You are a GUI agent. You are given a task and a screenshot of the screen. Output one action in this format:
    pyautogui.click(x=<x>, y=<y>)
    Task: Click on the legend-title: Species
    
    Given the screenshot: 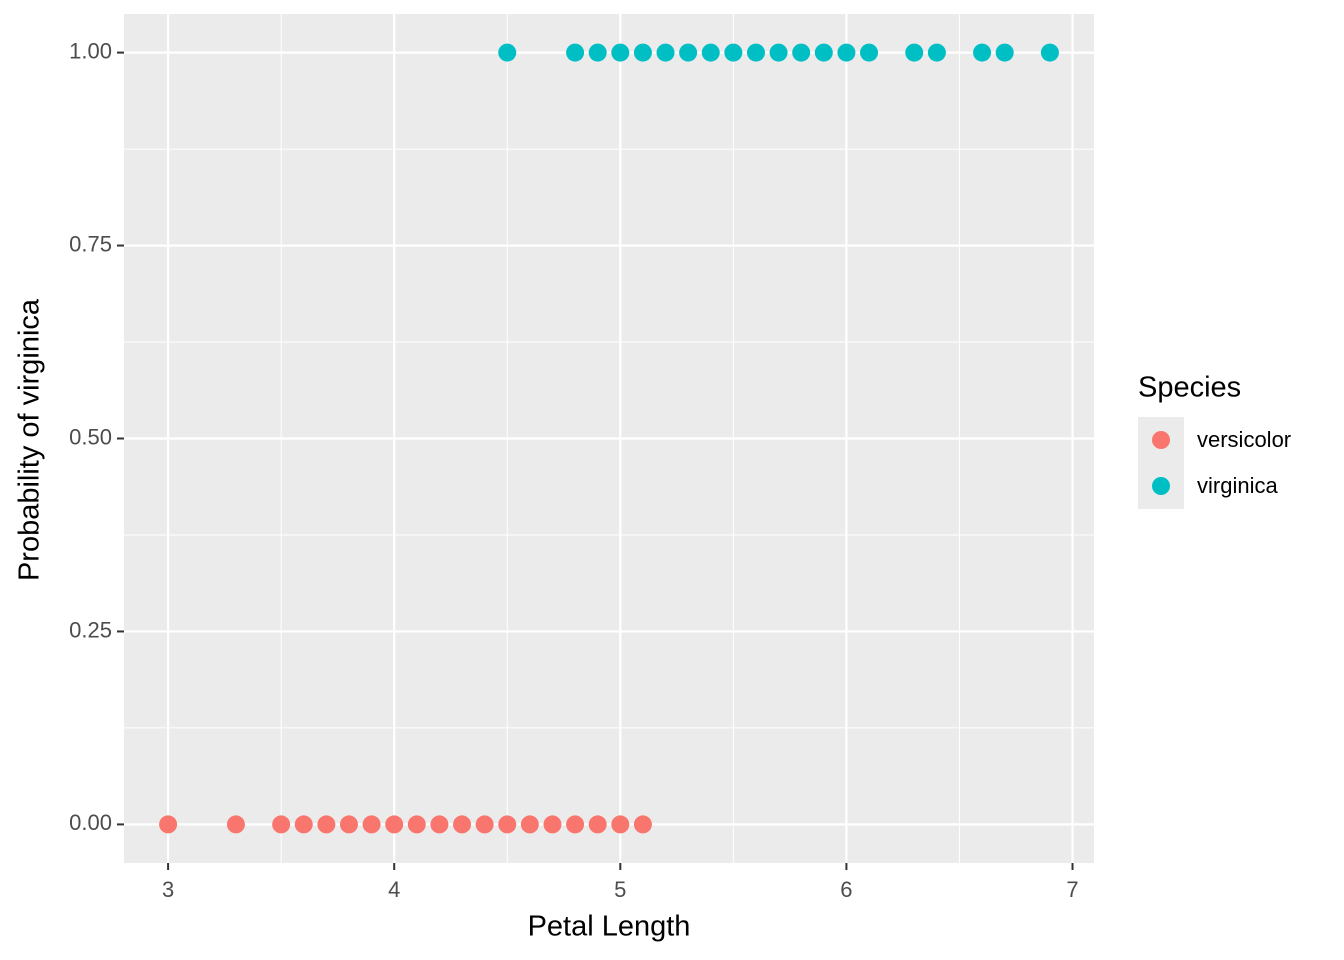 What is the action you would take?
    pyautogui.click(x=1189, y=388)
    